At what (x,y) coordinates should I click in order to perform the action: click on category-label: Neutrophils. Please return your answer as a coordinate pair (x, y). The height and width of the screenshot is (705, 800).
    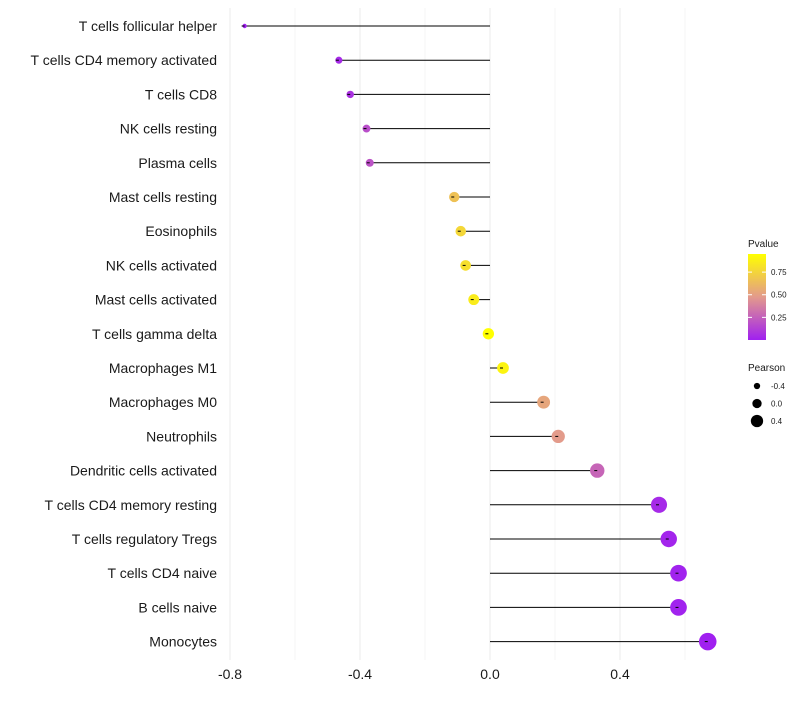
    Looking at the image, I should click on (181, 436).